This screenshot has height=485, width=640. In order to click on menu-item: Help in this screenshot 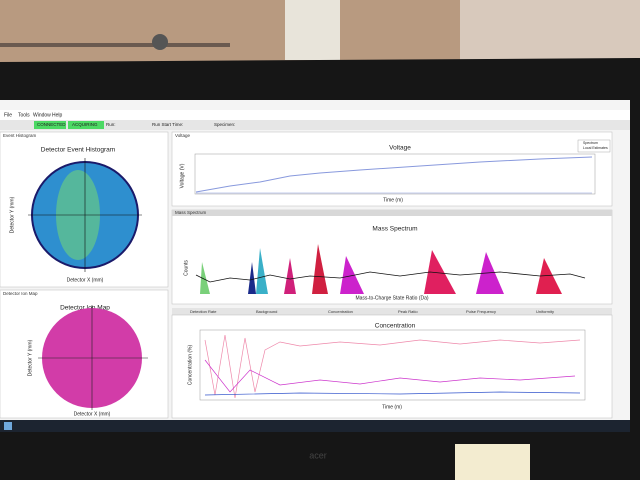, I will do `click(57, 115)`.